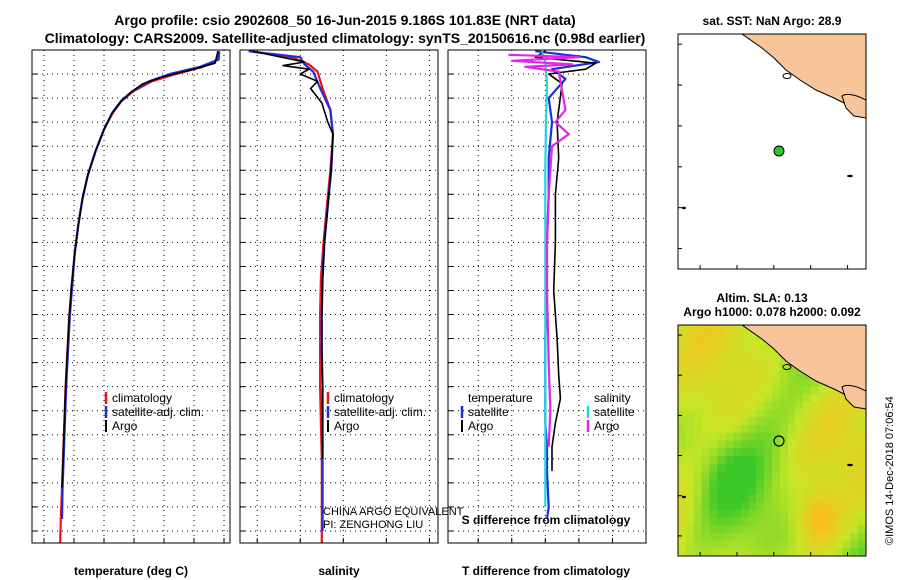 The height and width of the screenshot is (580, 900). I want to click on series-line-argo, so click(293, 254).